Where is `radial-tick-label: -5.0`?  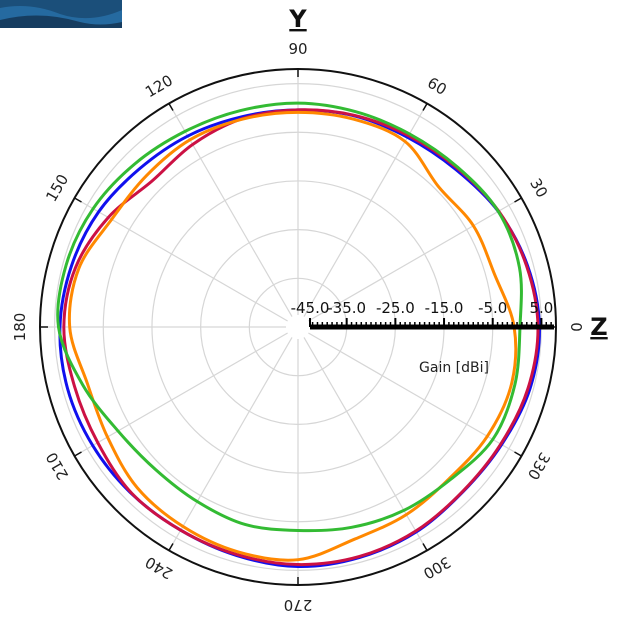
radial-tick-label: -5.0 is located at coordinates (492, 308).